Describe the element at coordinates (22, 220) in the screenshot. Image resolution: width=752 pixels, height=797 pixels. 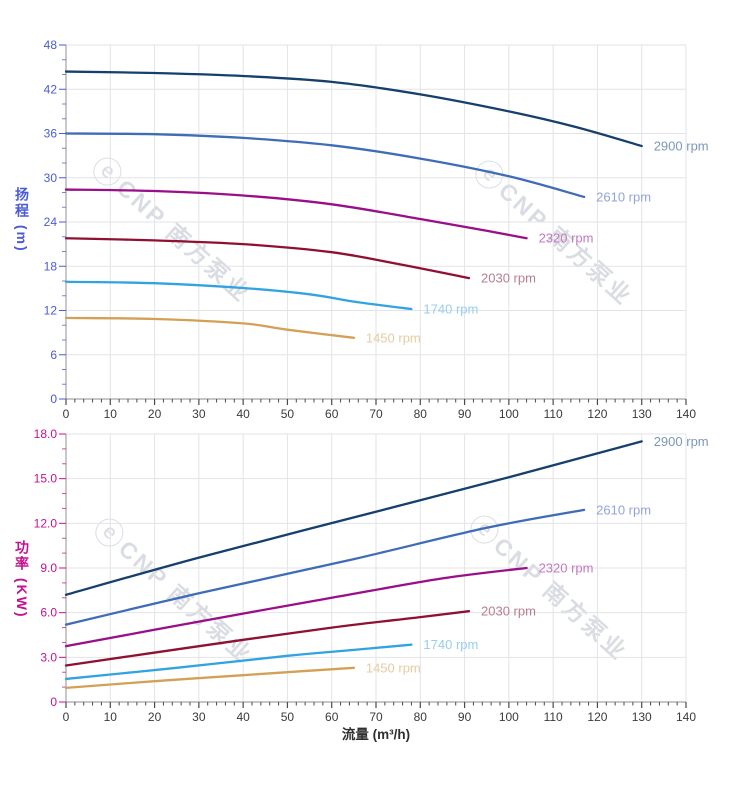
I see `head-axis-title: 扬程 (m)` at that location.